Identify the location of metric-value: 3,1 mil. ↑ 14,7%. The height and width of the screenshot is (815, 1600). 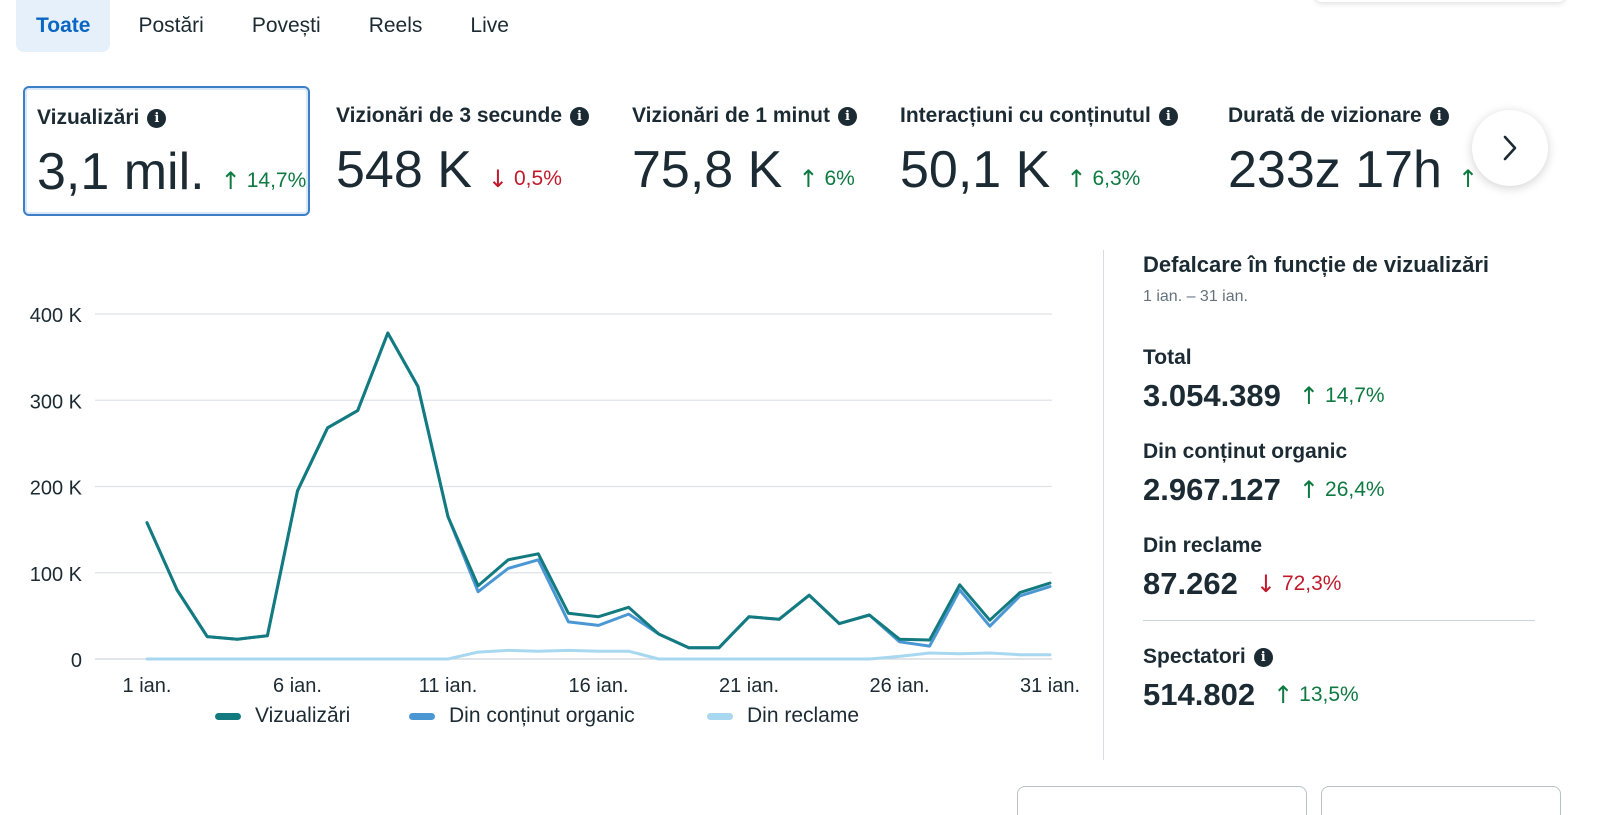
(172, 172).